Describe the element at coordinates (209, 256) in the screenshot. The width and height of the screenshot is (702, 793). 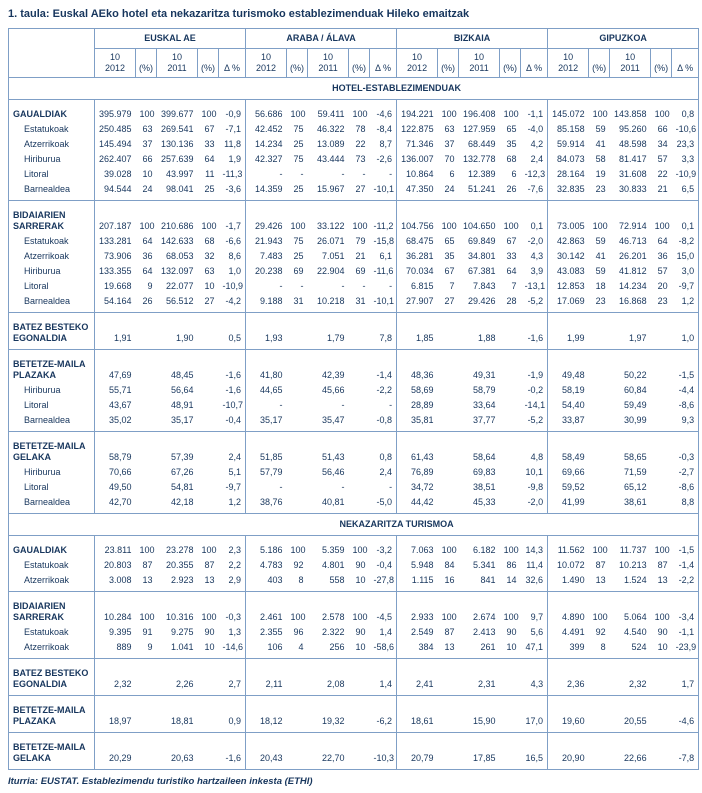
I see `data-cell: 32` at that location.